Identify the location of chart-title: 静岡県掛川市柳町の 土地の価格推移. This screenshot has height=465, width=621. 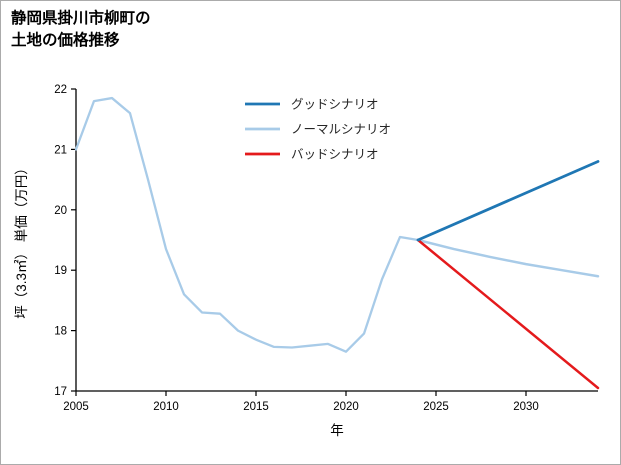
(81, 30).